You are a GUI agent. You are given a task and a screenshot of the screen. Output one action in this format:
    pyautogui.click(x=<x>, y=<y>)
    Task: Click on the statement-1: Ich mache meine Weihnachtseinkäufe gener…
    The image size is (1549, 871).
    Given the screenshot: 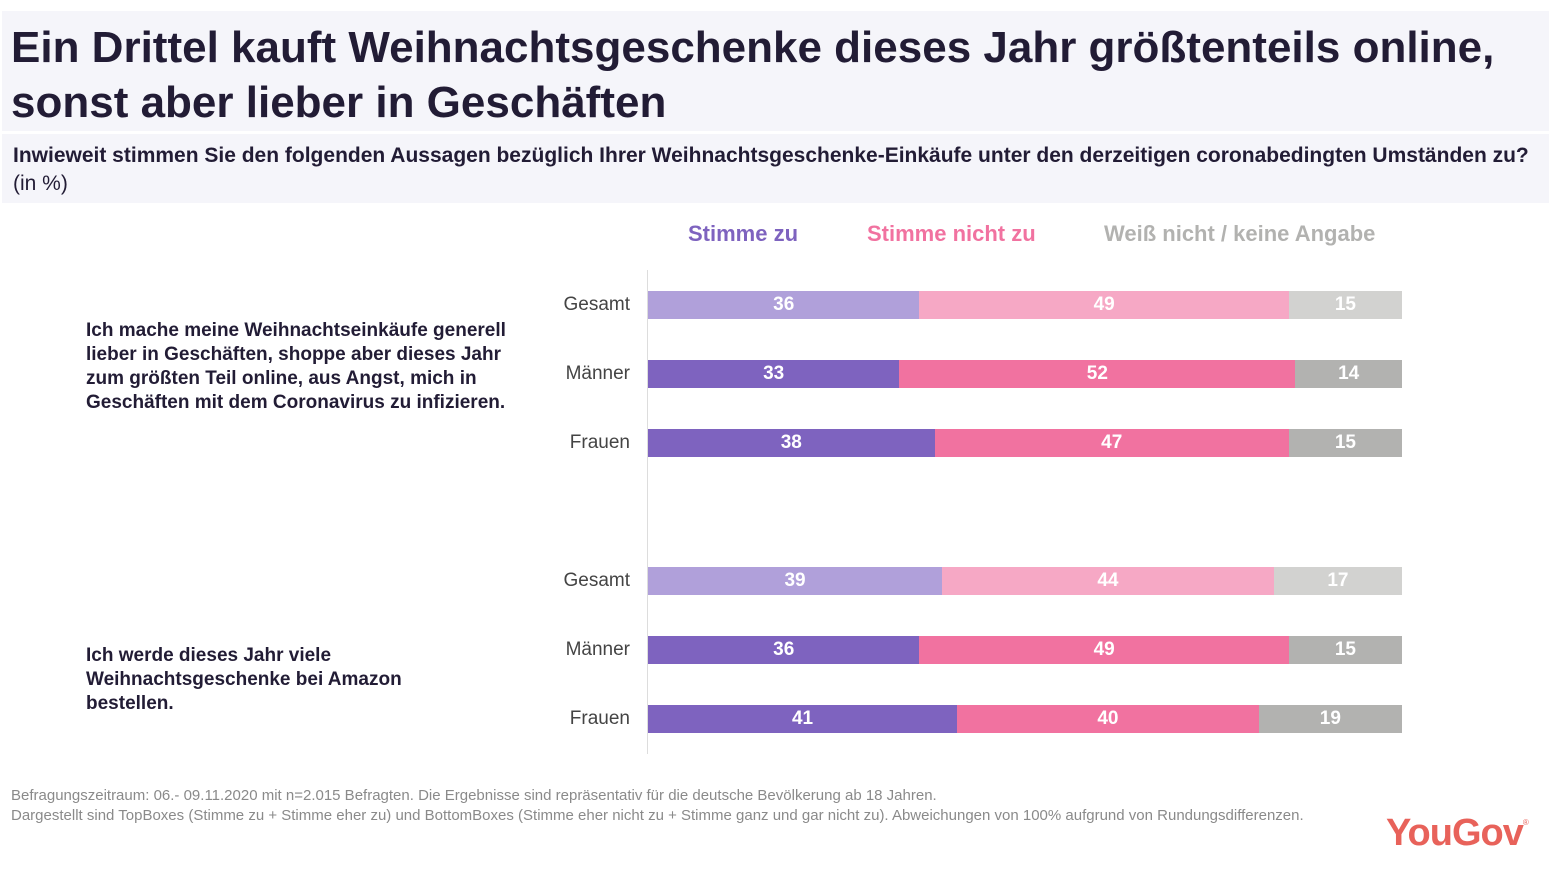 What is the action you would take?
    pyautogui.click(x=296, y=366)
    